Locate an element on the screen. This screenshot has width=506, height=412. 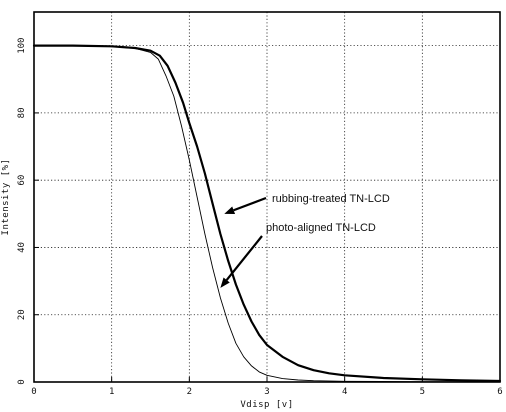
x-tick-label: 5 is located at coordinates (422, 392).